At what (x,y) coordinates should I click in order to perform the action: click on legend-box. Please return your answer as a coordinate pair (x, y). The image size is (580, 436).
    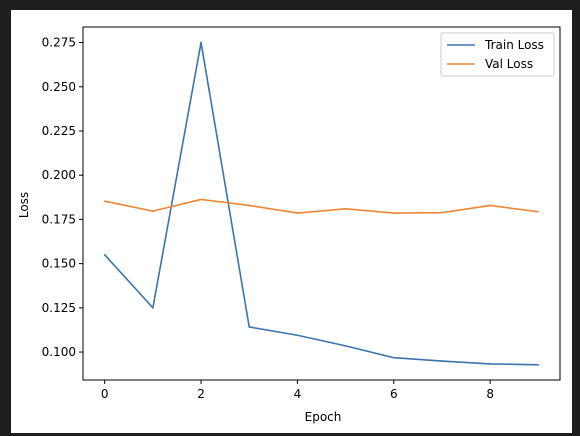
    Looking at the image, I should click on (497, 54).